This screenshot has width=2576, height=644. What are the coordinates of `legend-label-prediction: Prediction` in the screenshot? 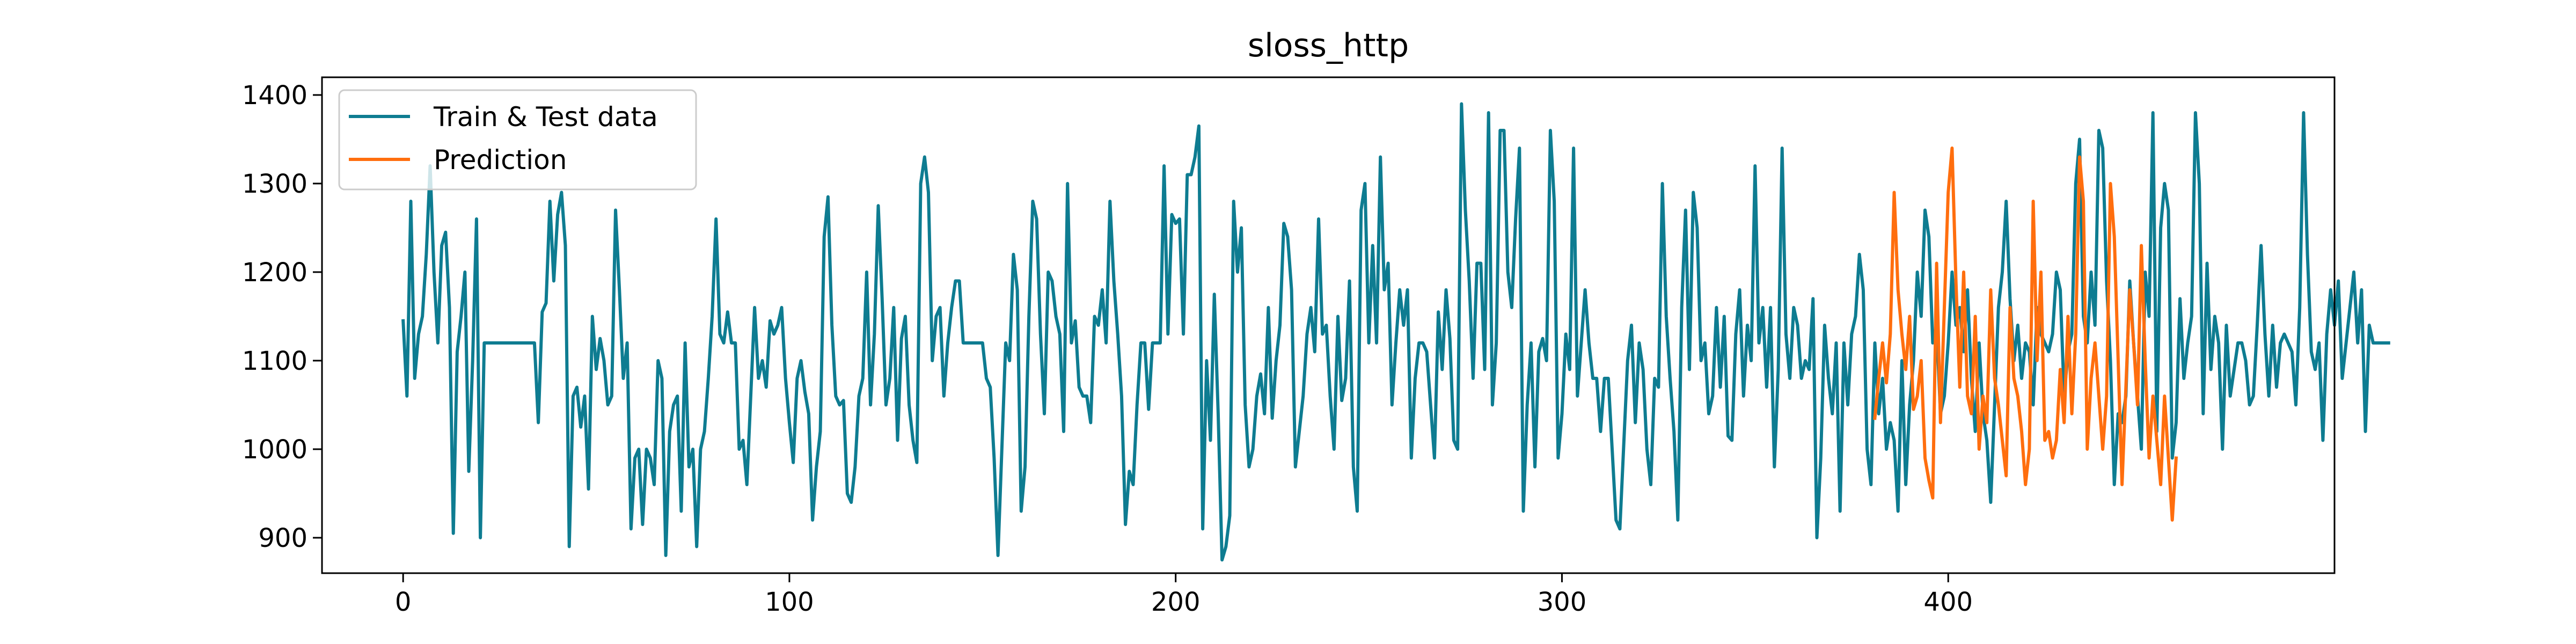 It's located at (500, 159).